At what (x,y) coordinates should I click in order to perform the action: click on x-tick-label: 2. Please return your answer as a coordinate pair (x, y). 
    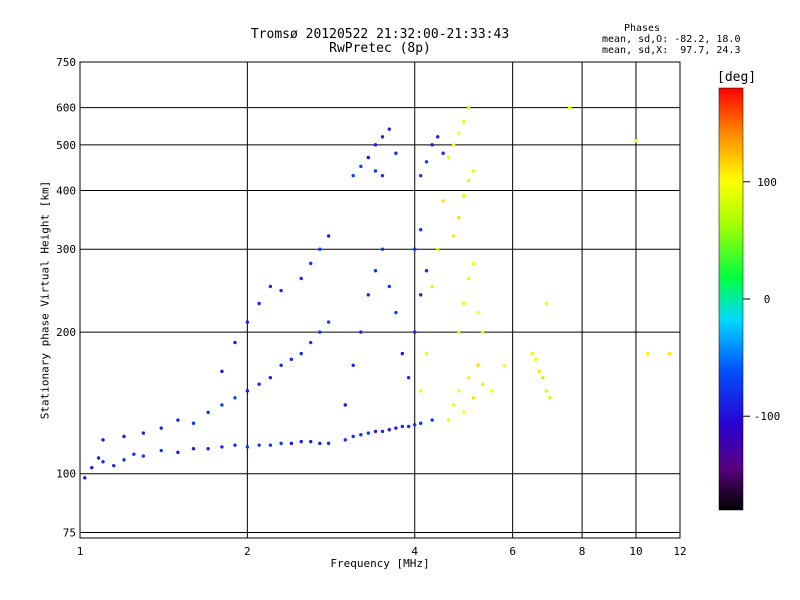
    Looking at the image, I should click on (247, 551).